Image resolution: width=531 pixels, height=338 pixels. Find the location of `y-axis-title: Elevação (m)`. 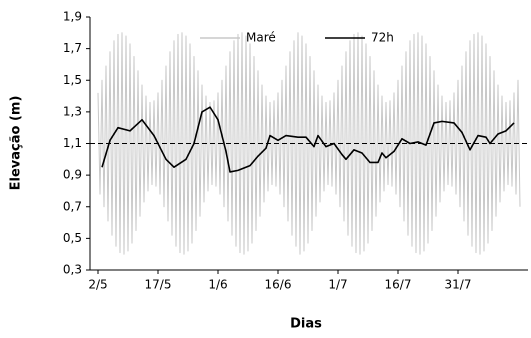

y-axis-title: Elevação (m) is located at coordinates (16, 143).